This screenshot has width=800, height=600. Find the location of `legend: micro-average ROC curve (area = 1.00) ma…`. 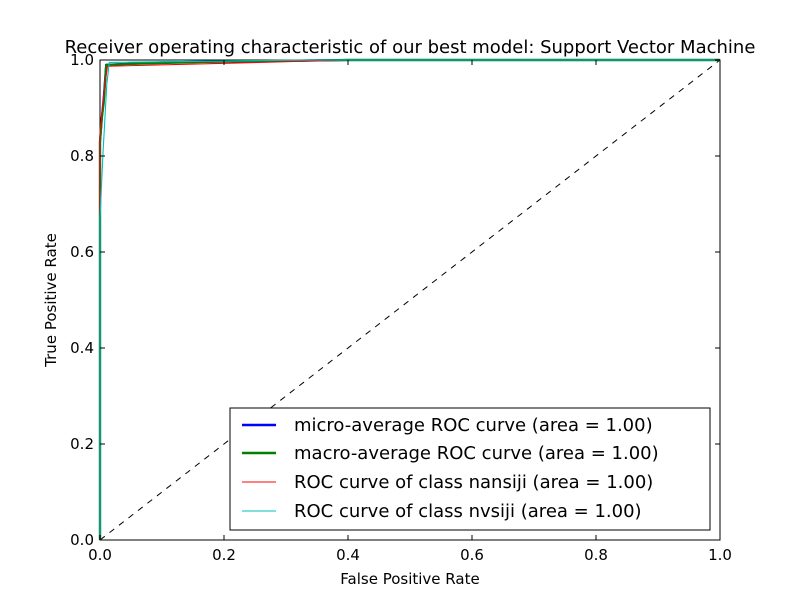

legend: micro-average ROC curve (area = 1.00) ma… is located at coordinates (470, 469).